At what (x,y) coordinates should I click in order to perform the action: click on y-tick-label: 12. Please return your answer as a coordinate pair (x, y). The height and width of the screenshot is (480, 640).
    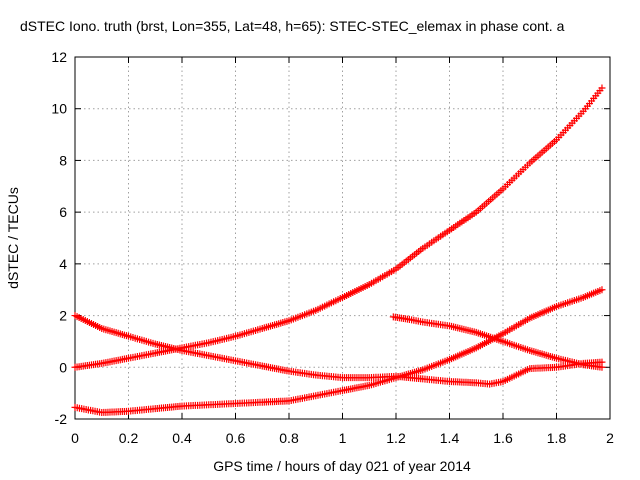
    Looking at the image, I should click on (59, 57).